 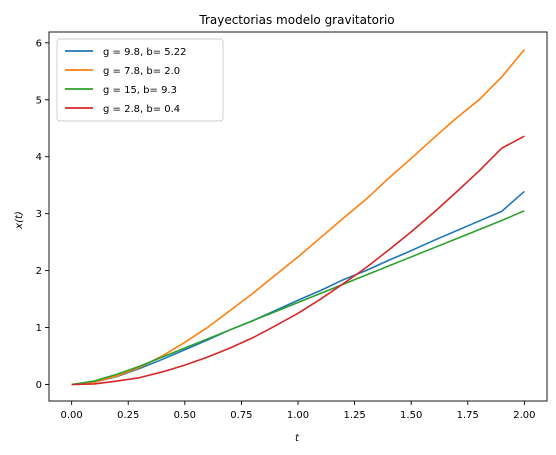 I want to click on legend-entry-4: g = 2.8, b= 0.4, so click(x=141, y=109).